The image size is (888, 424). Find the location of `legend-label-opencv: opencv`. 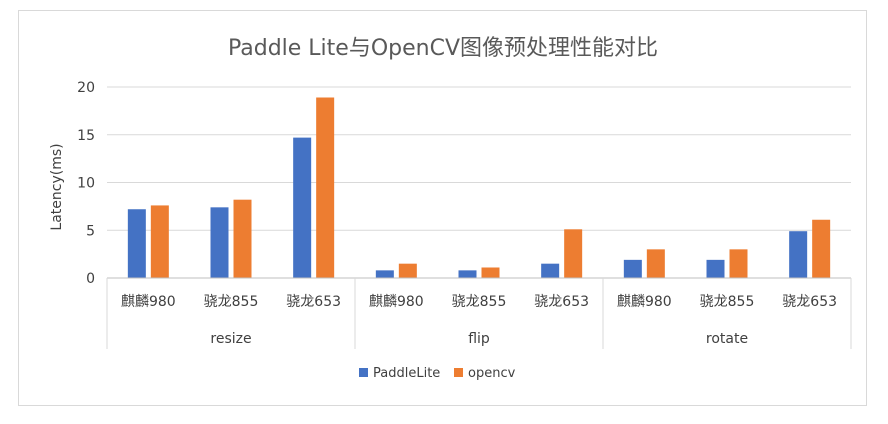

legend-label-opencv: opencv is located at coordinates (492, 373).